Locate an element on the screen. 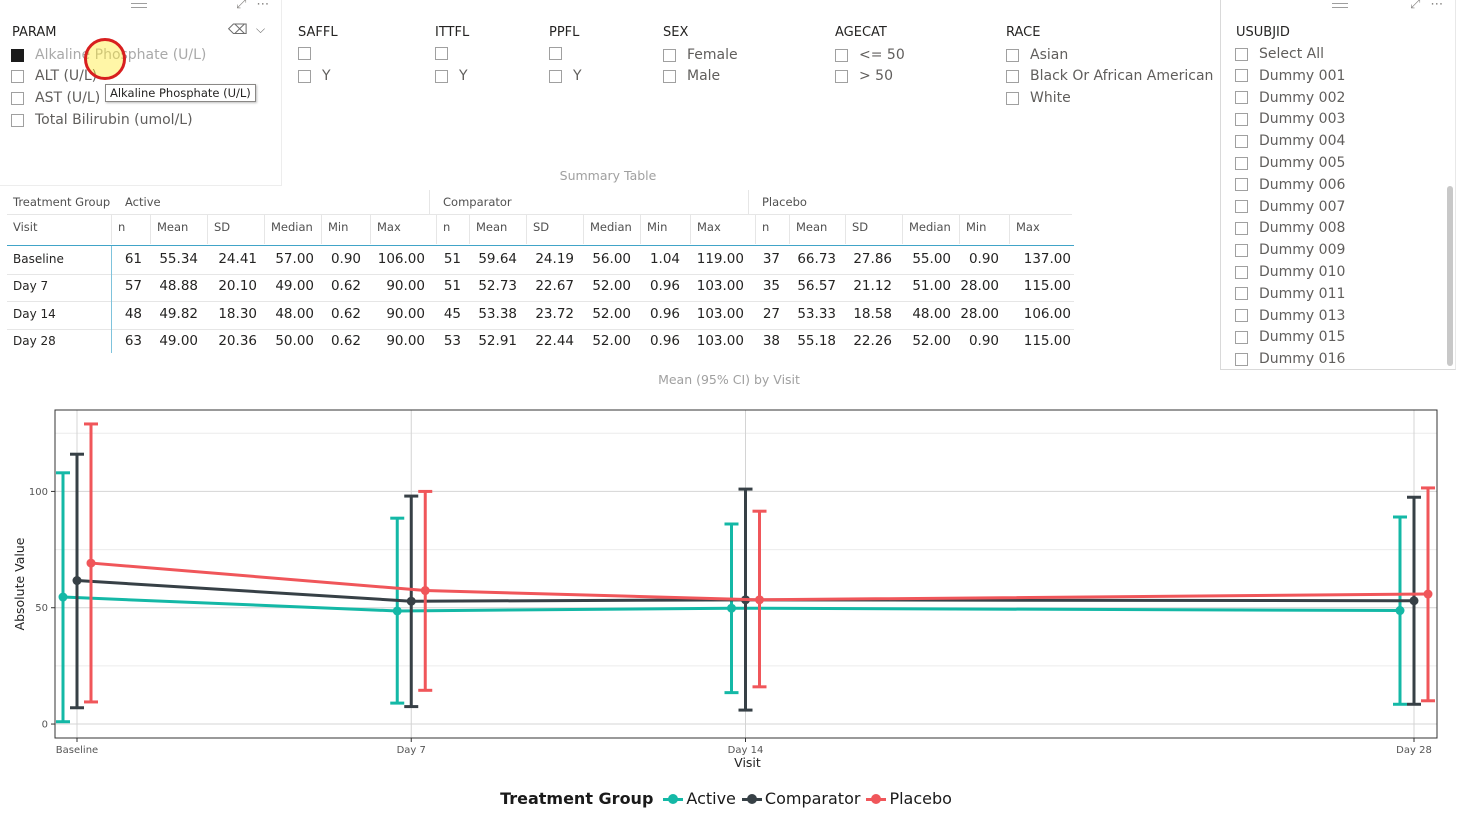 The image size is (1458, 836). table-cell: 35 is located at coordinates (771, 286).